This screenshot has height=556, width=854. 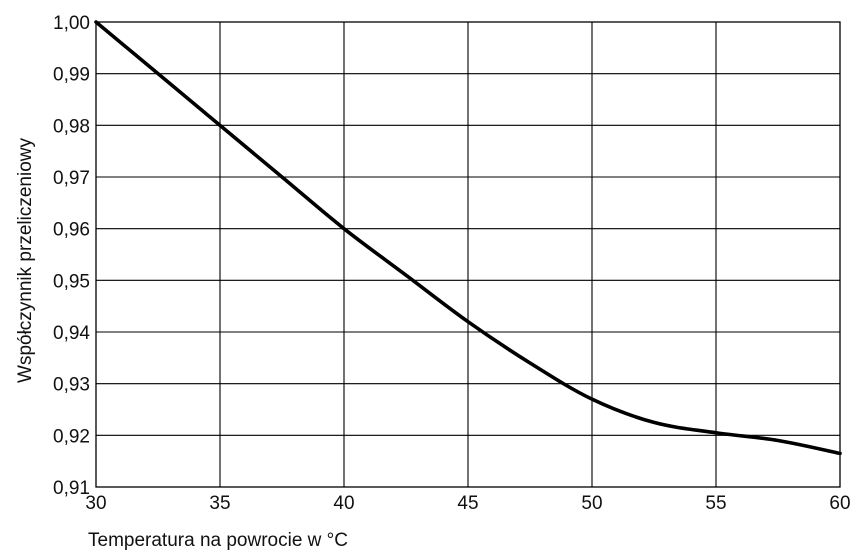 What do you see at coordinates (71, 333) in the screenshot?
I see `y-tick-label: 0,94` at bounding box center [71, 333].